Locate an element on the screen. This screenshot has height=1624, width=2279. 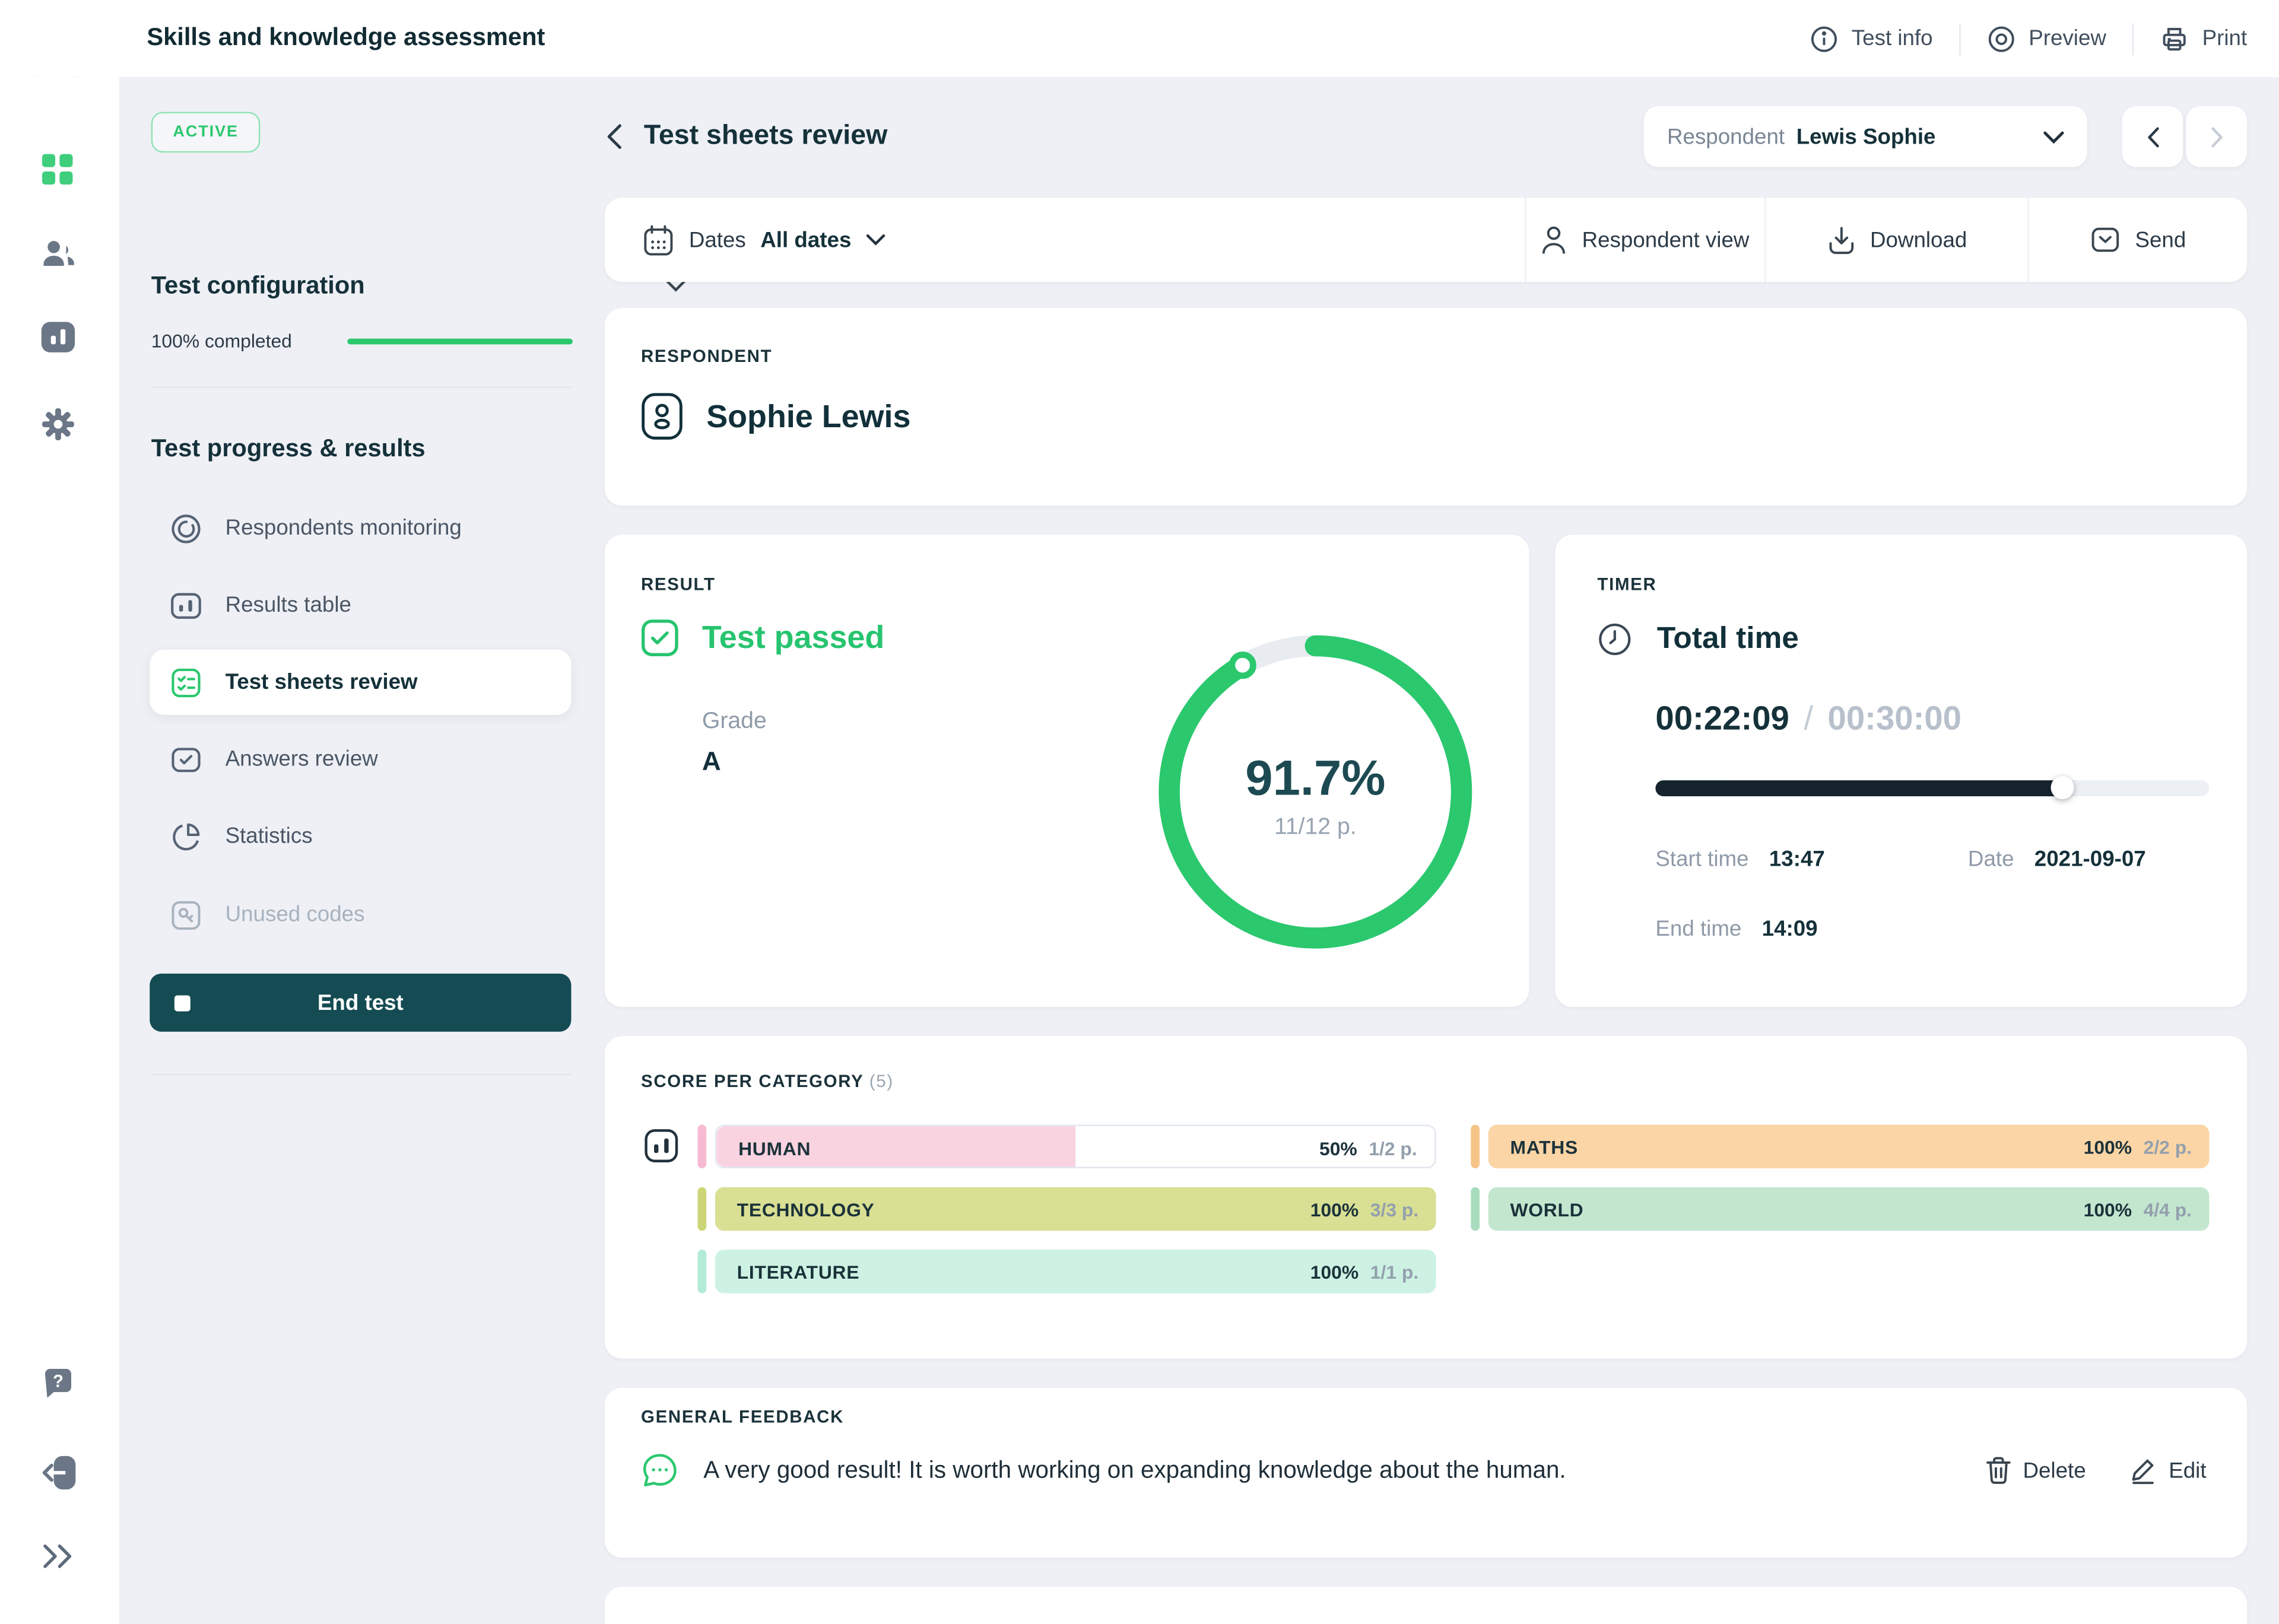
category-pct: 50% is located at coordinates (1338, 1148).